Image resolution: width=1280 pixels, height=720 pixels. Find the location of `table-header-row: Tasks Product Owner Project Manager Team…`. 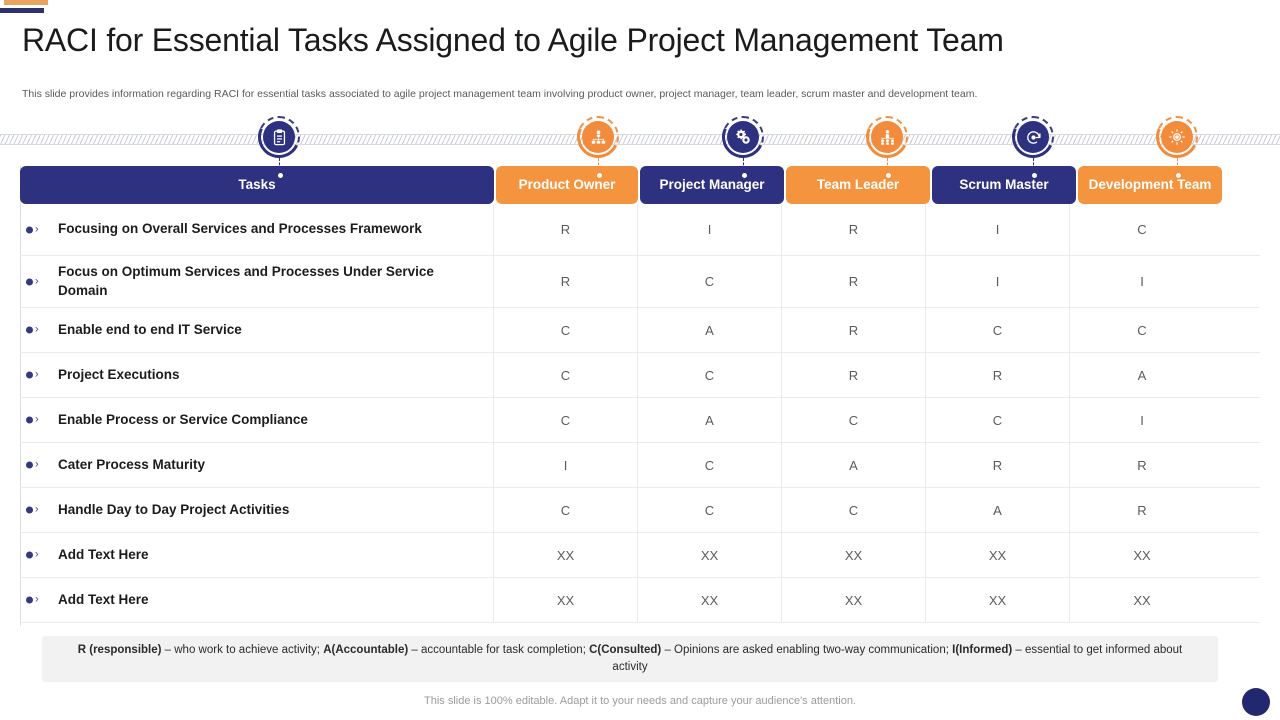

table-header-row: Tasks Product Owner Project Manager Team… is located at coordinates (640, 185).